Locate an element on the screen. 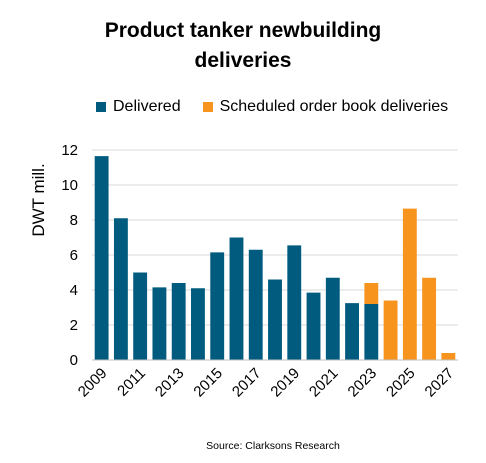  legend-swatch-scheduled is located at coordinates (207, 107).